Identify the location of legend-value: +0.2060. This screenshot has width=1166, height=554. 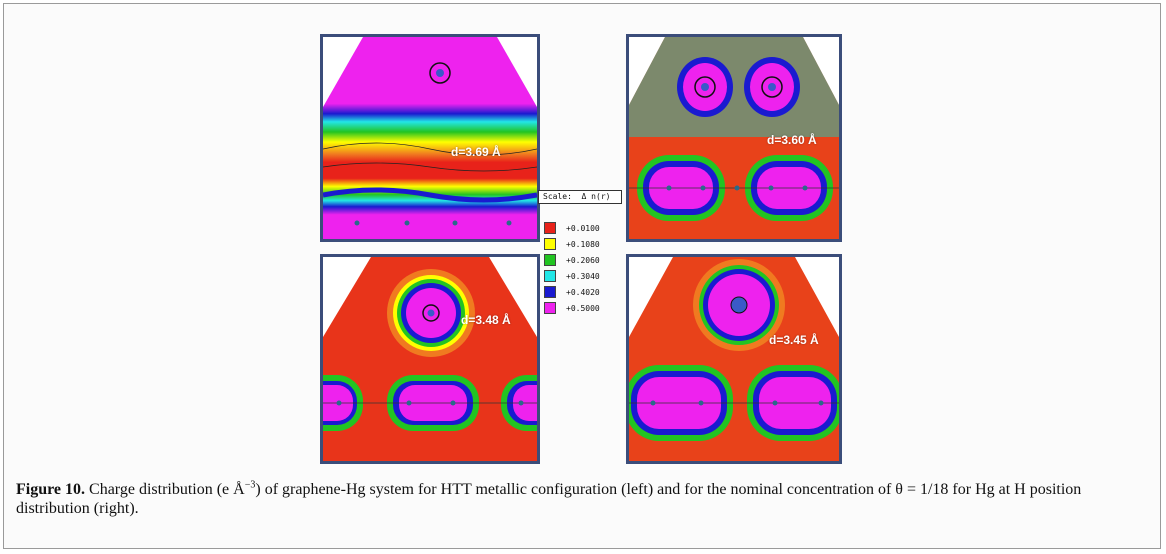
(583, 260).